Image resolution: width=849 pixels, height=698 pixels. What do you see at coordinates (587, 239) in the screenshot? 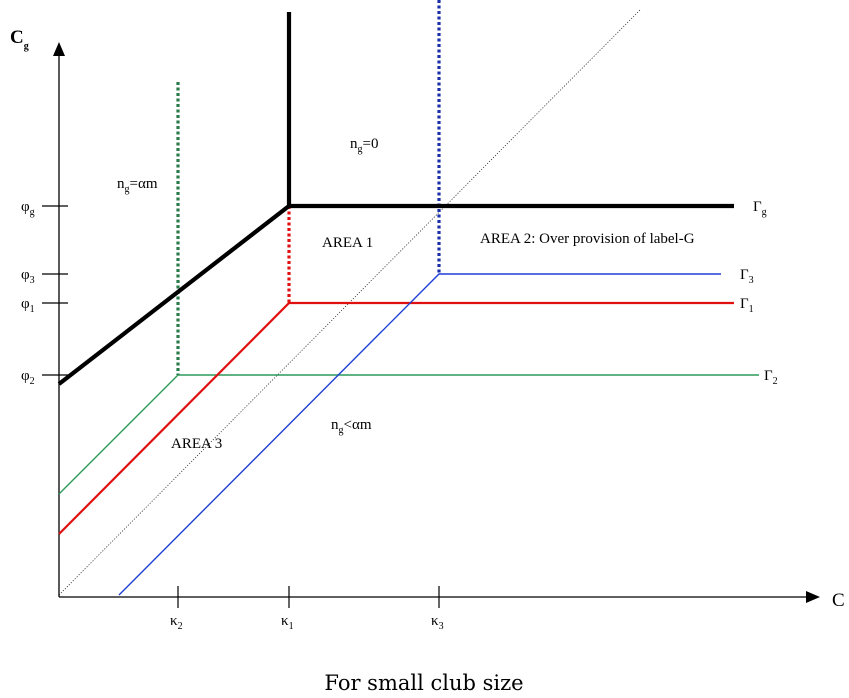
I see `area-2-label: AREA 2: Over provision of label-G` at bounding box center [587, 239].